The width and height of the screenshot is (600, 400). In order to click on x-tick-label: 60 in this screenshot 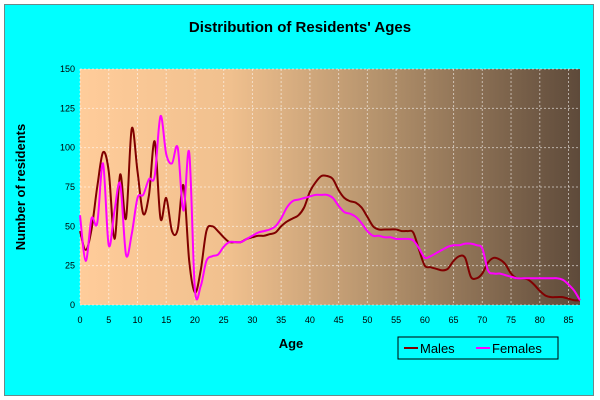, I will do `click(425, 320)`.